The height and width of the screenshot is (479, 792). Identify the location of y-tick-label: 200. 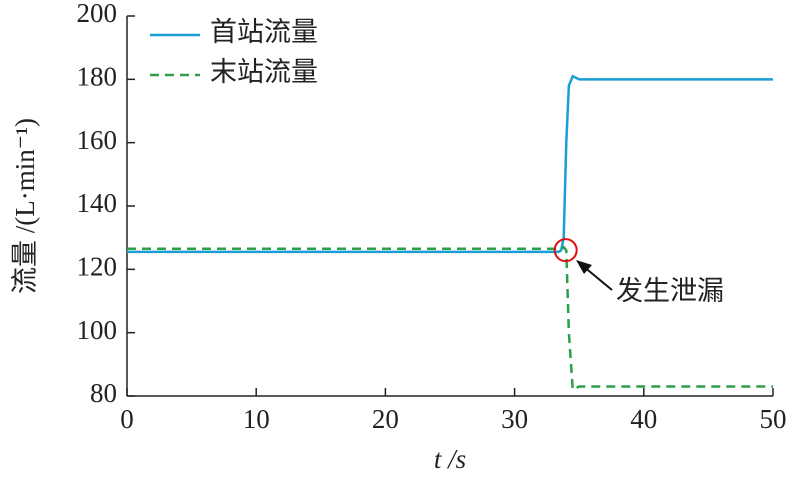
(97, 14).